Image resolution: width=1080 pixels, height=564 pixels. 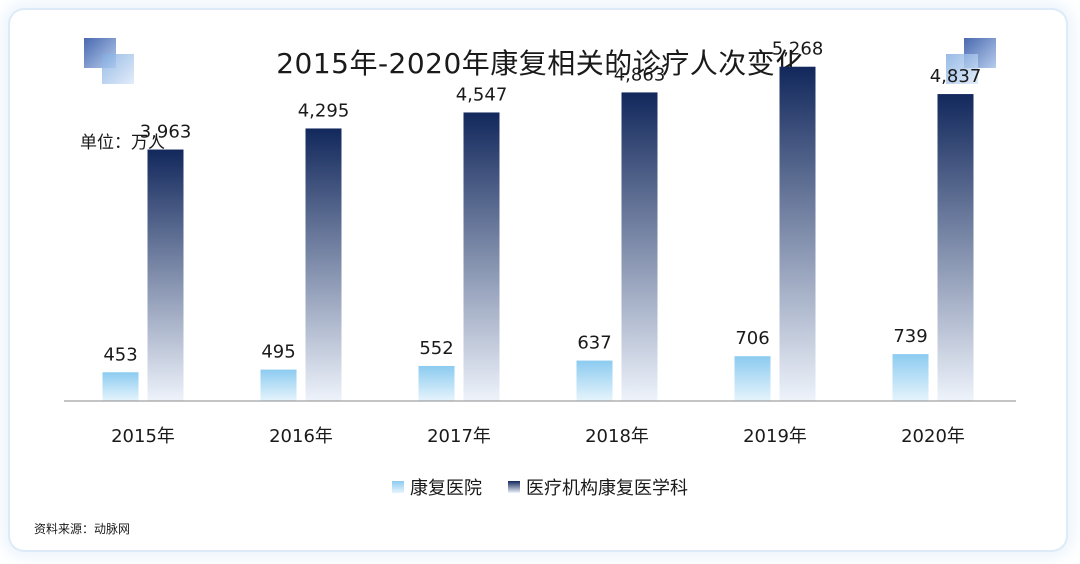 I want to click on data-label-series-0-2: 552, so click(x=436, y=348).